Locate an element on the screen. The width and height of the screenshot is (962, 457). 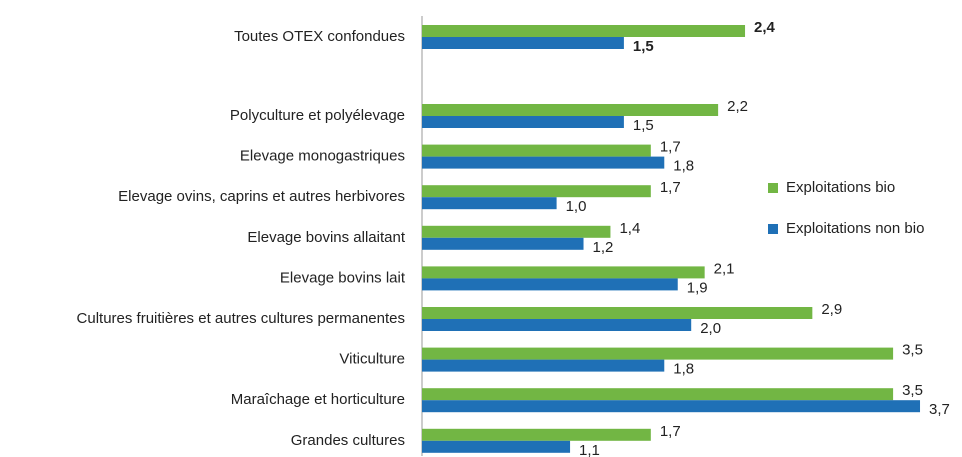
value-label: 2,2 is located at coordinates (737, 106).